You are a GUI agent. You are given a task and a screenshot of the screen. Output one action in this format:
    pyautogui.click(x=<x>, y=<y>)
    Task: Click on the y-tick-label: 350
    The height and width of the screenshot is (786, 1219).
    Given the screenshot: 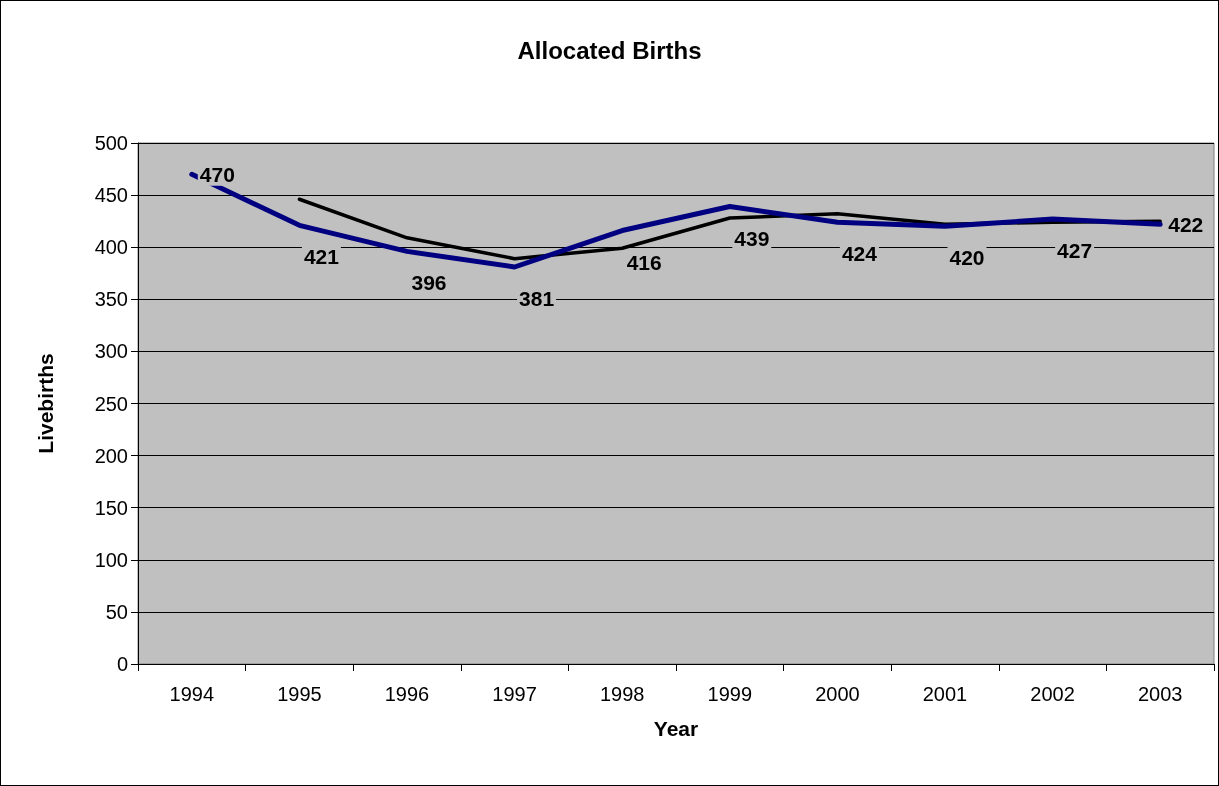 What is the action you would take?
    pyautogui.click(x=111, y=299)
    